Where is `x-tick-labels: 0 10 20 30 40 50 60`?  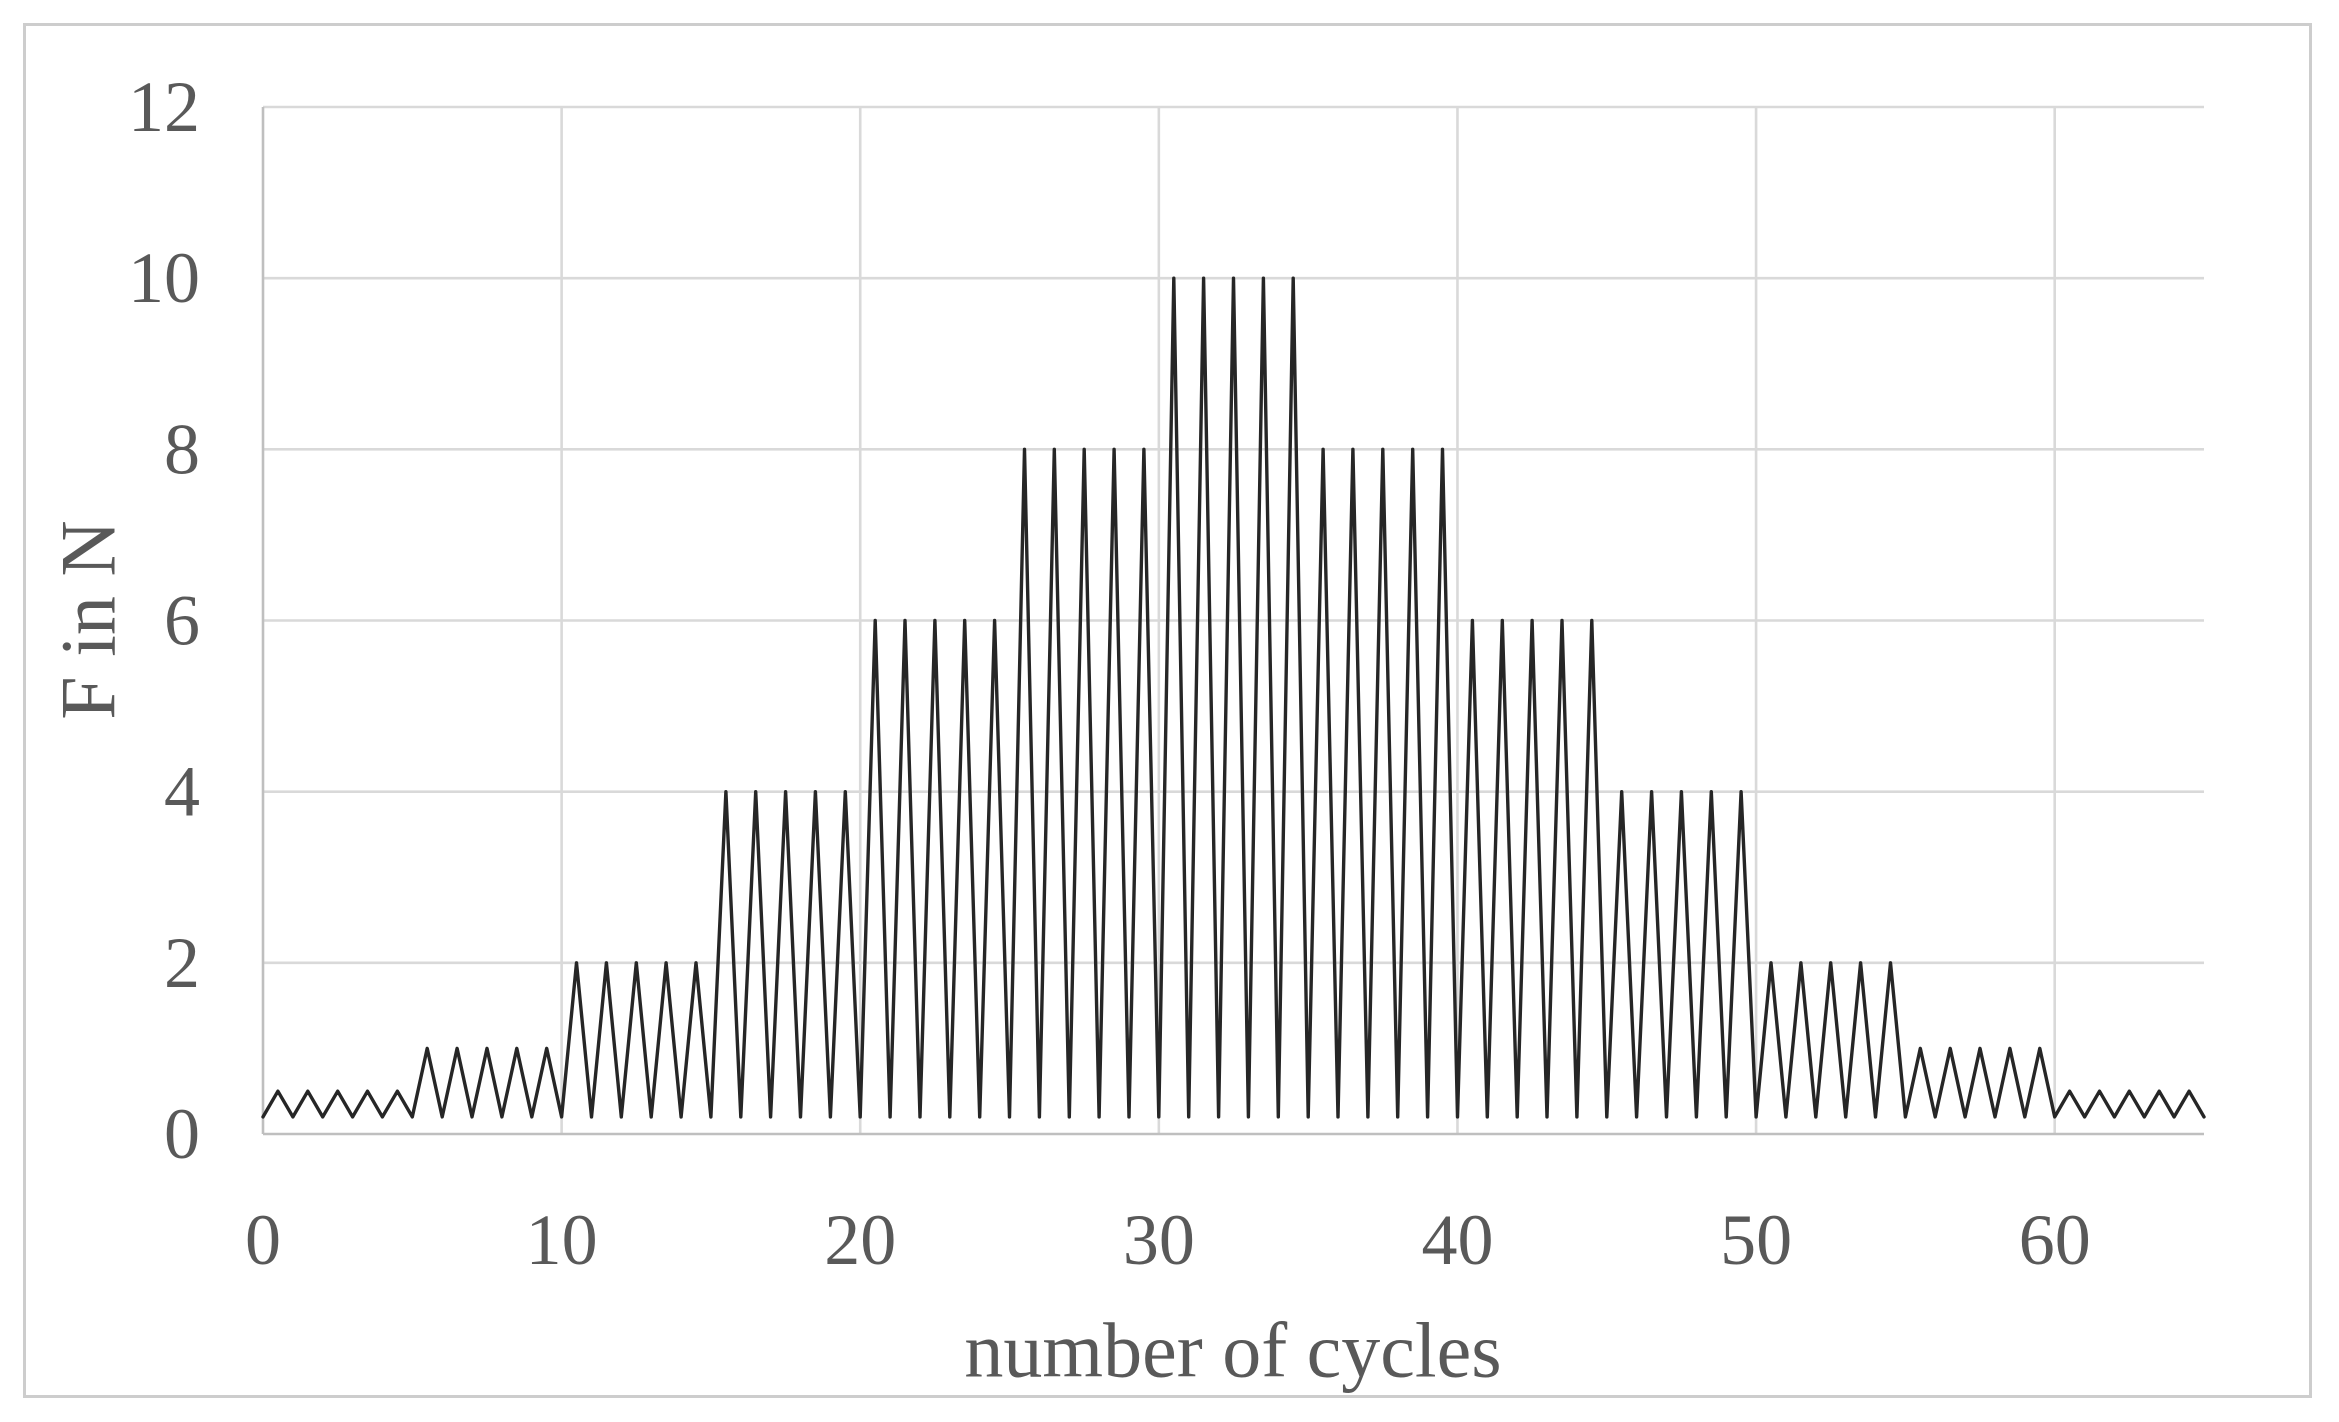 x-tick-labels: 0 10 20 30 40 50 60 is located at coordinates (1168, 1240).